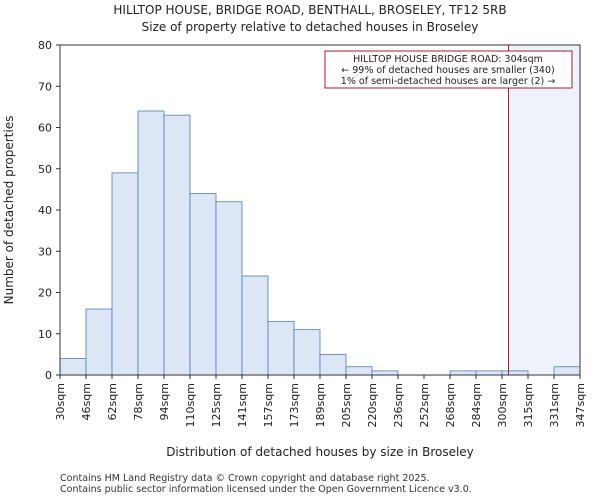 The image size is (600, 500). I want to click on y-tick-label: 0, so click(48, 375).